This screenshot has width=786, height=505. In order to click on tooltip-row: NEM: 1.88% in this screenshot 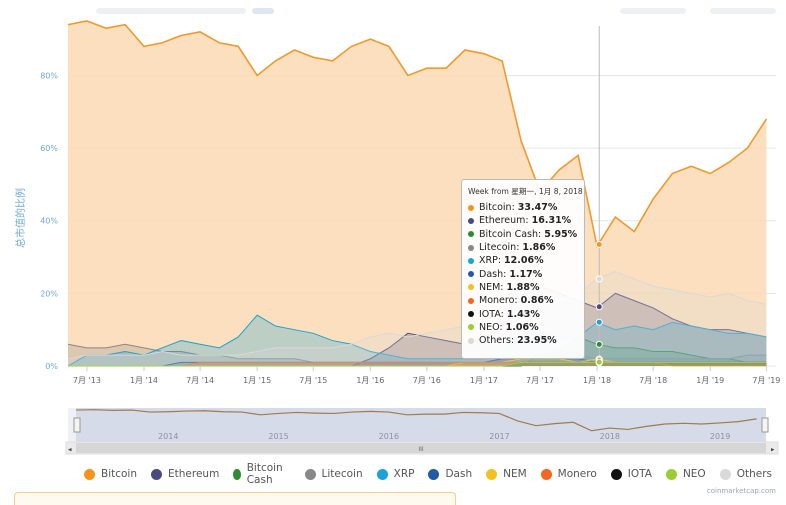, I will do `click(523, 287)`.